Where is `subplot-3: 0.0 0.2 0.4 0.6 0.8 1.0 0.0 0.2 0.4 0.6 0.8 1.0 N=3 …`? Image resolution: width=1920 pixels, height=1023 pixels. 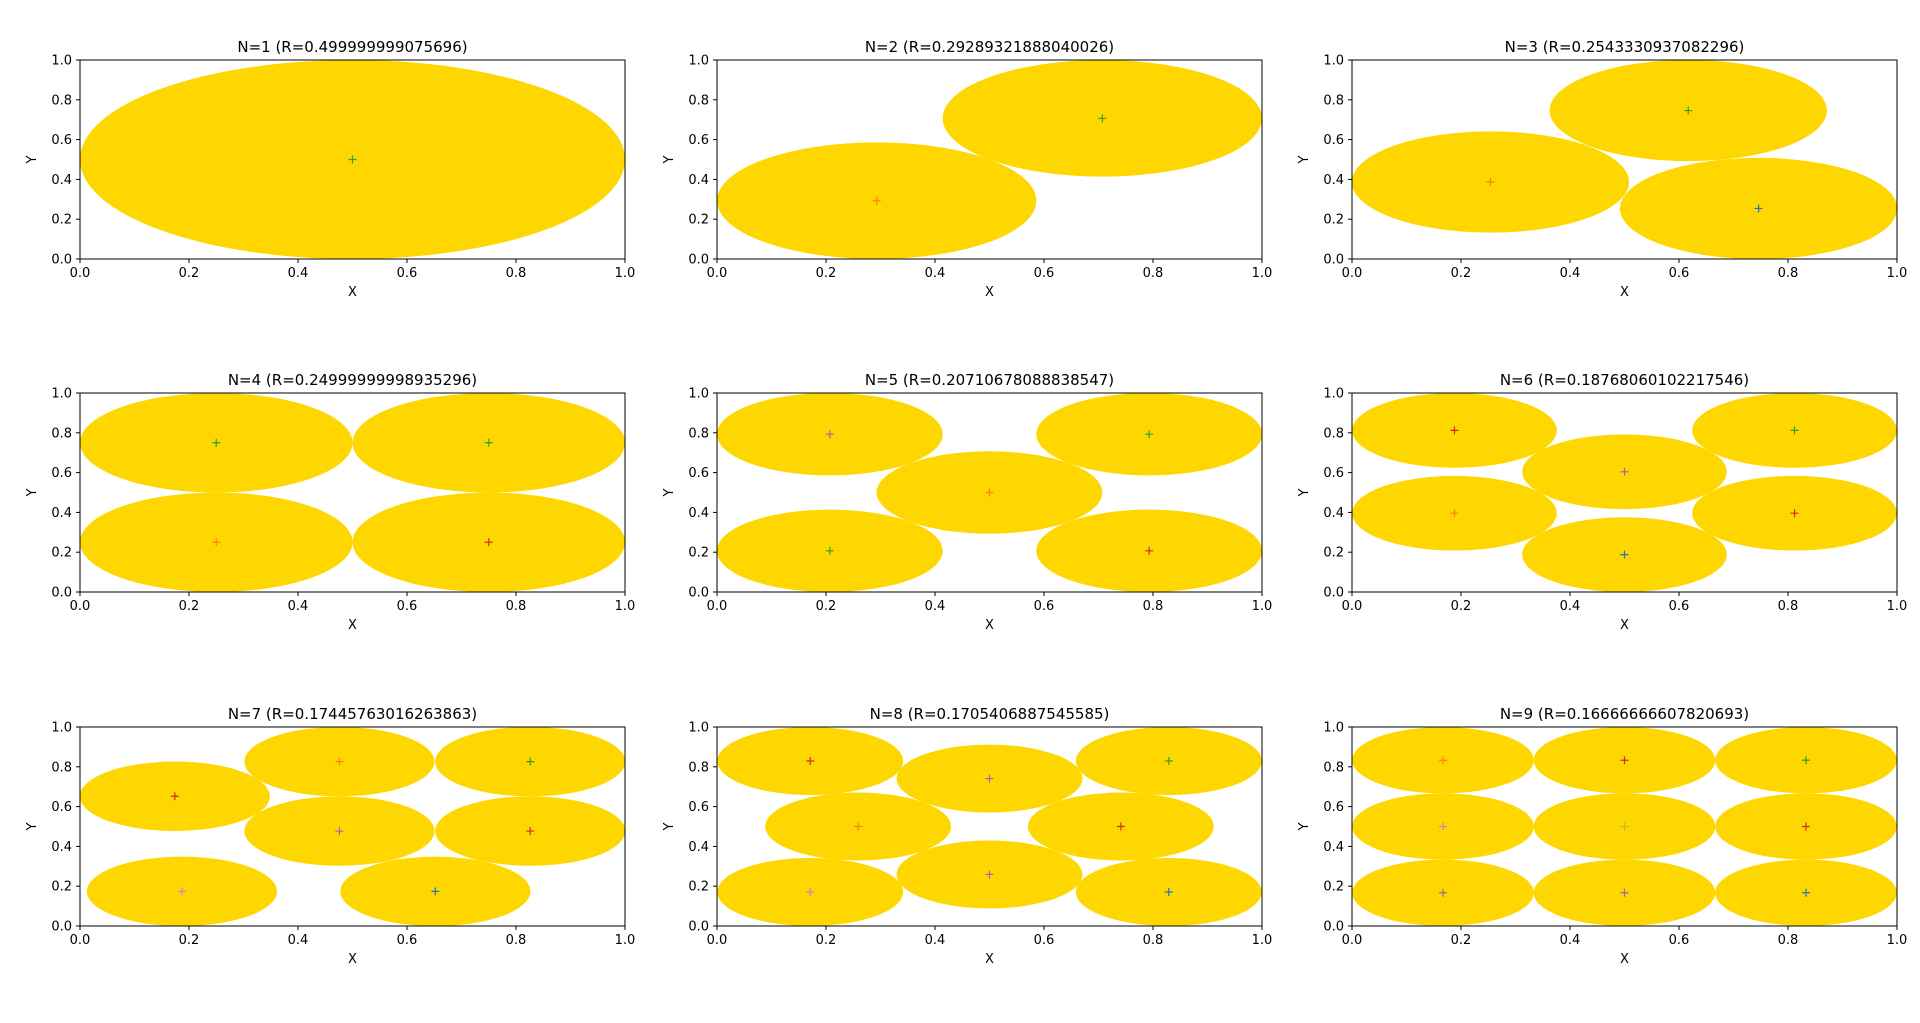
subplot-3: 0.0 0.2 0.4 0.6 0.8 1.0 0.0 0.2 0.4 0.6 0.8 1.0 N=3 … is located at coordinates (1602, 169).